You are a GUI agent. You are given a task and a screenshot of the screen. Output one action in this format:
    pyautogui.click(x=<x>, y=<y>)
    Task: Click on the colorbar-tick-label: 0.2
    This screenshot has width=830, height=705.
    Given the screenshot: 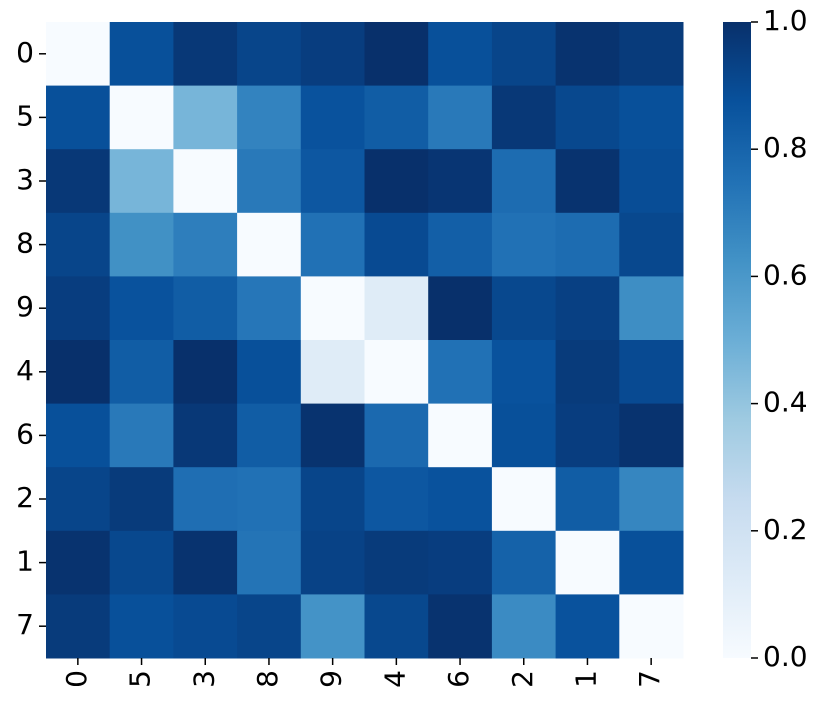 What is the action you would take?
    pyautogui.click(x=785, y=529)
    